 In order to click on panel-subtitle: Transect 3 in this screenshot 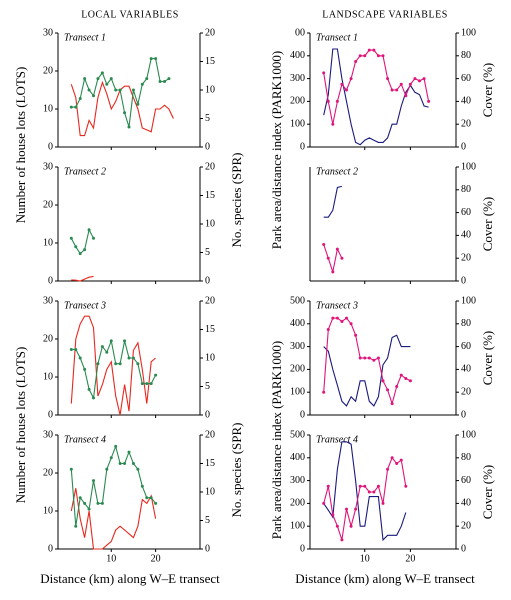, I will do `click(85, 305)`.